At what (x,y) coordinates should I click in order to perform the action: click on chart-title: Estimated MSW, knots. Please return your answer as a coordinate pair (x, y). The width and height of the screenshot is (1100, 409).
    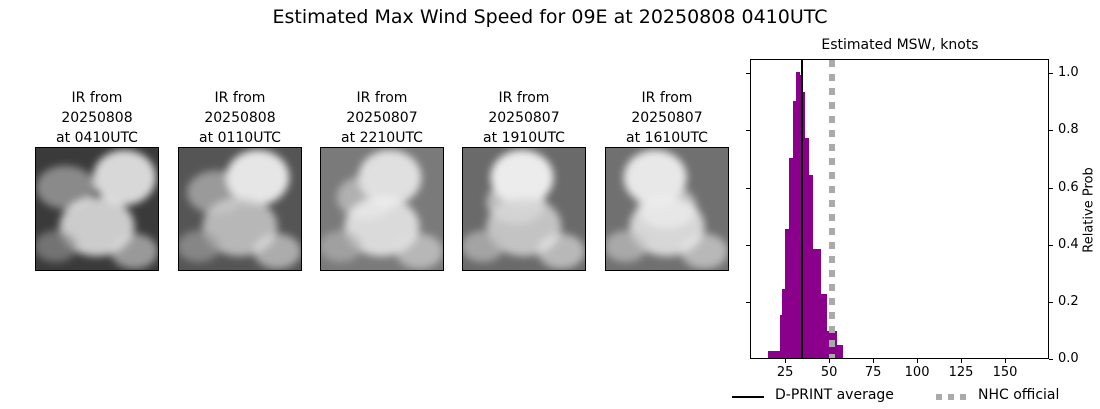
    Looking at the image, I should click on (900, 45).